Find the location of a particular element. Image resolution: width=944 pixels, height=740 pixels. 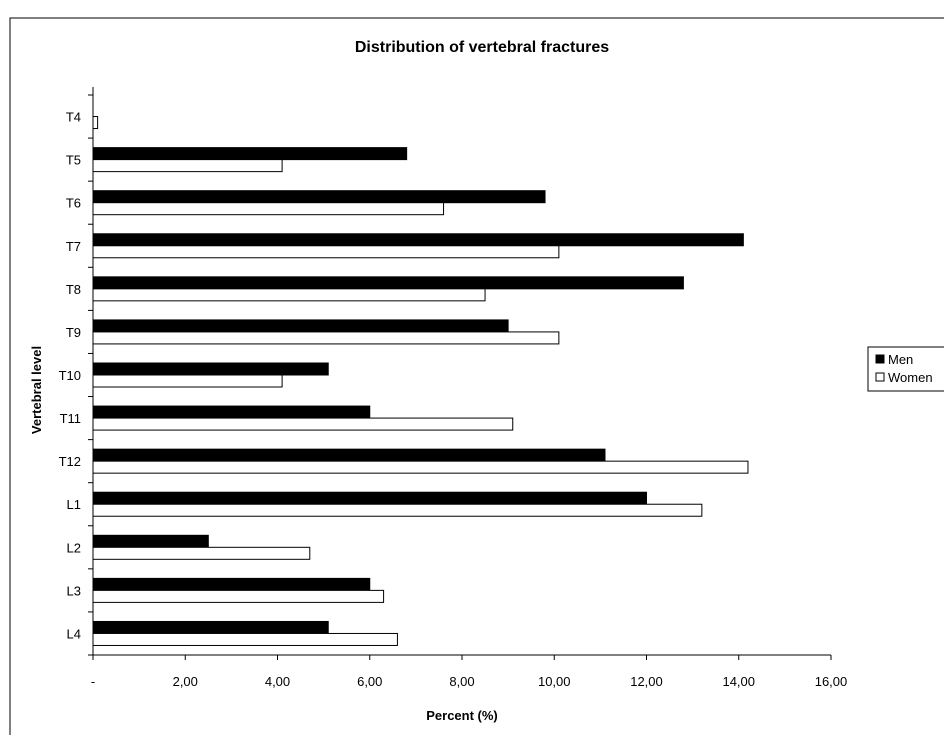

x-tick-label: 16,00 is located at coordinates (831, 681).